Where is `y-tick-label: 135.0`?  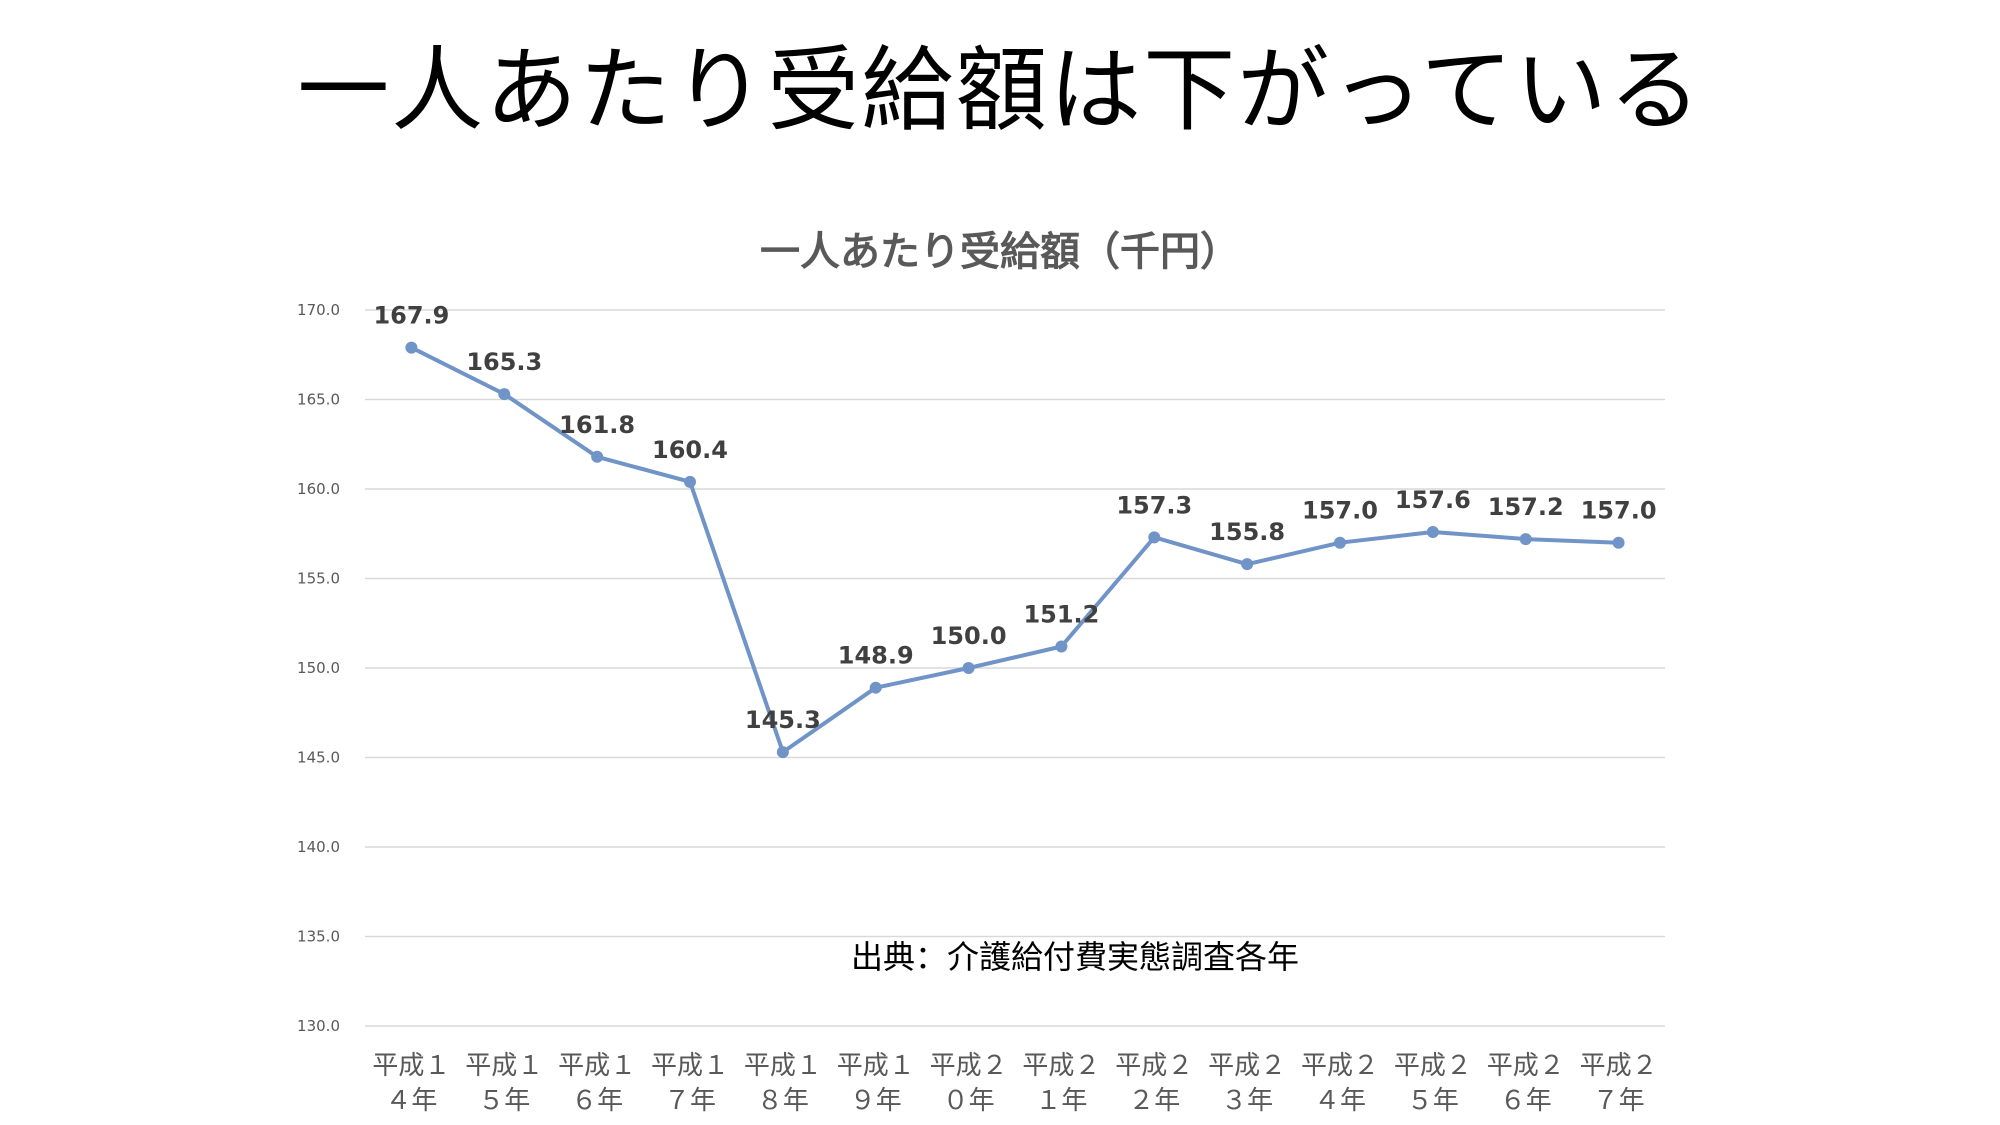
y-tick-label: 135.0 is located at coordinates (318, 937).